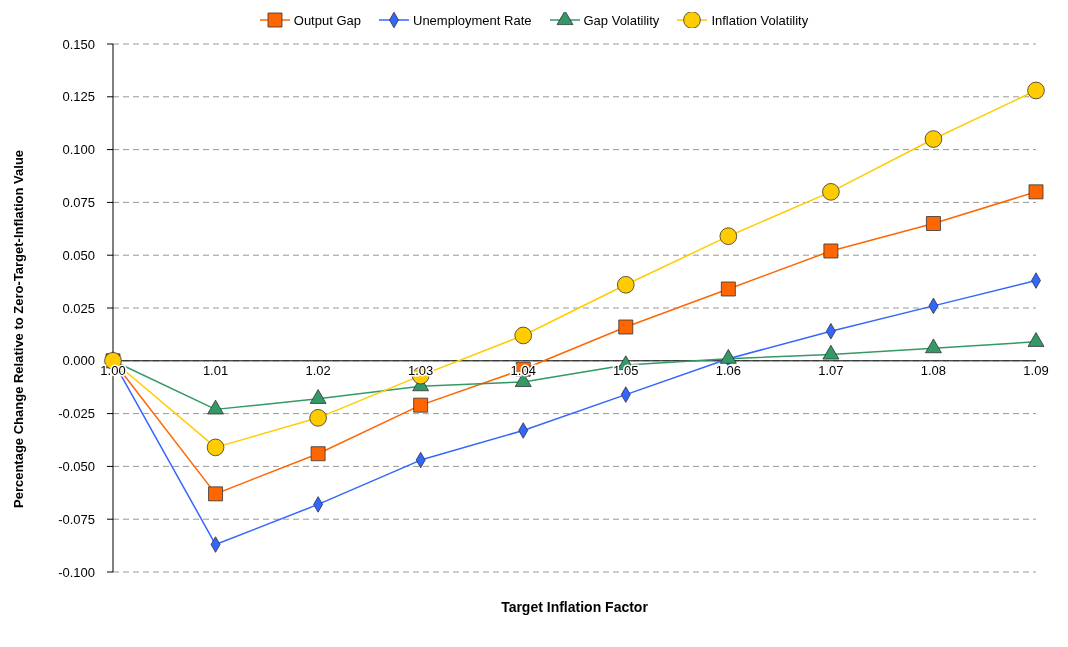 The width and height of the screenshot is (1068, 647). Describe the element at coordinates (18, 328) in the screenshot. I see `y-axis-title: Percentage Change Relative to Zero-Target-Inflation Value` at that location.